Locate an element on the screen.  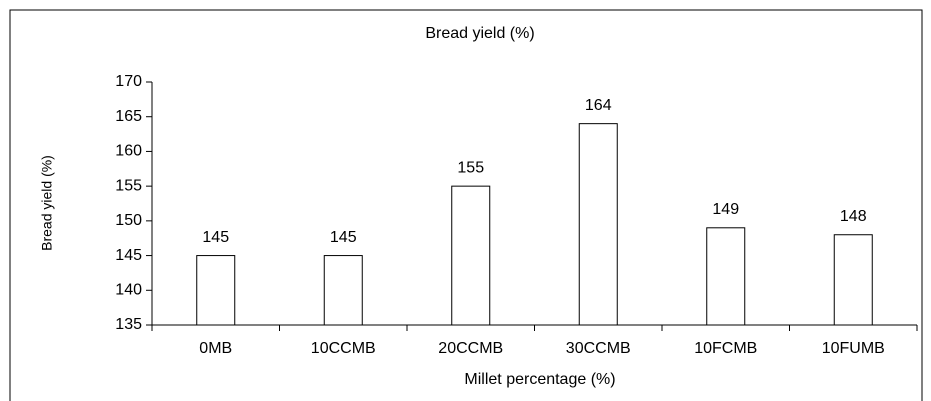
y-axis-label: Bread yield (%) is located at coordinates (47, 203).